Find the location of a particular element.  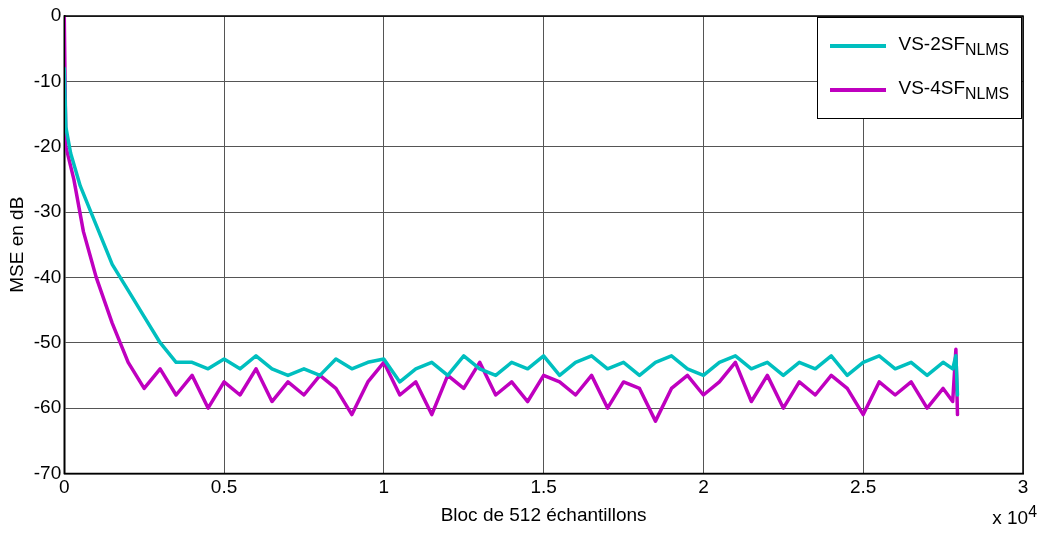

y-tick-label: -40 is located at coordinates (47, 276).